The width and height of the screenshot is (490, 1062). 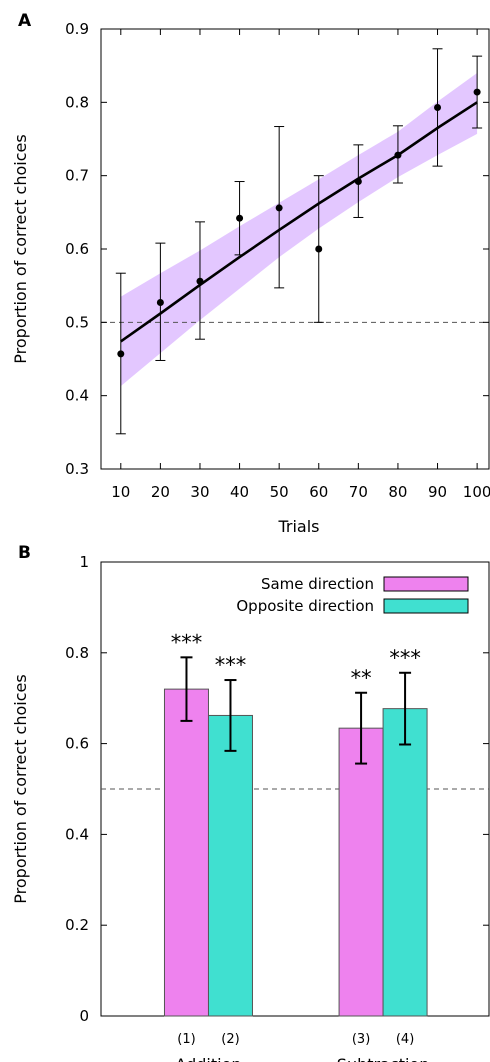 What do you see at coordinates (383, 1058) in the screenshot?
I see `group-label-line-1: Subtraction` at bounding box center [383, 1058].